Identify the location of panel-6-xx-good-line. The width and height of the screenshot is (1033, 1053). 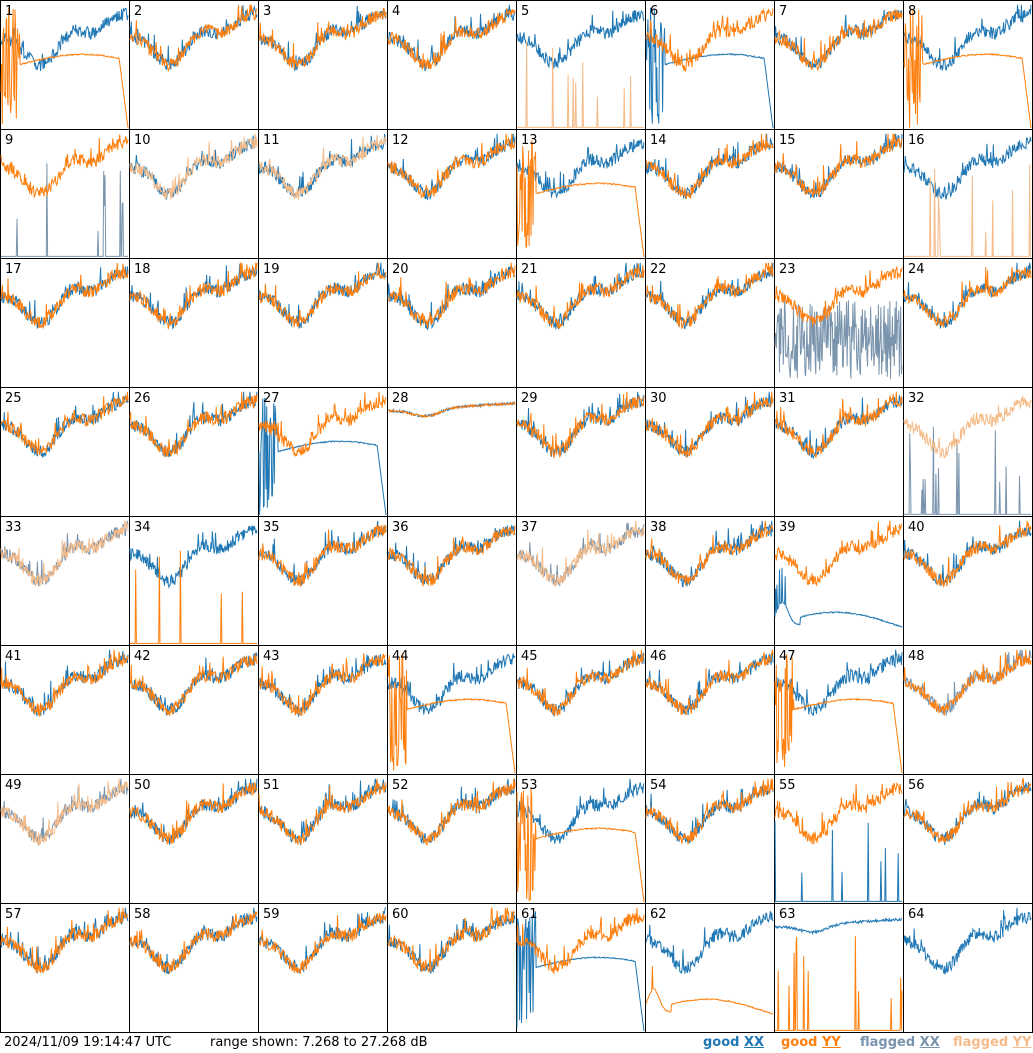
(709, 68).